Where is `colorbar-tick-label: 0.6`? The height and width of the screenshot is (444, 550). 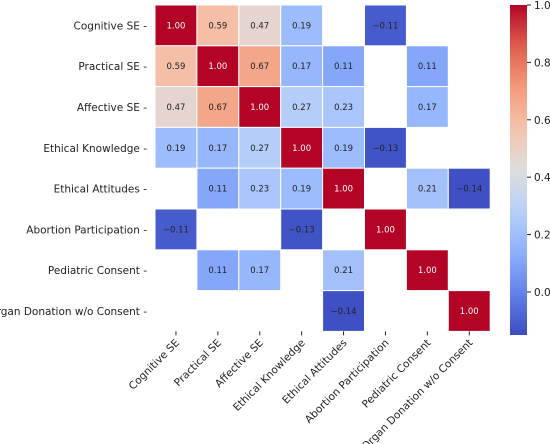 colorbar-tick-label: 0.6 is located at coordinates (542, 121).